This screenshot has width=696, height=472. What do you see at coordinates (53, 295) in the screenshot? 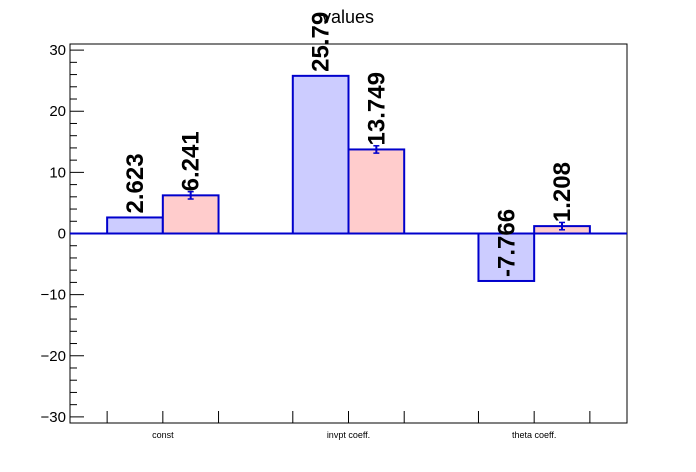
I see `y-tick-label: −10` at bounding box center [53, 295].